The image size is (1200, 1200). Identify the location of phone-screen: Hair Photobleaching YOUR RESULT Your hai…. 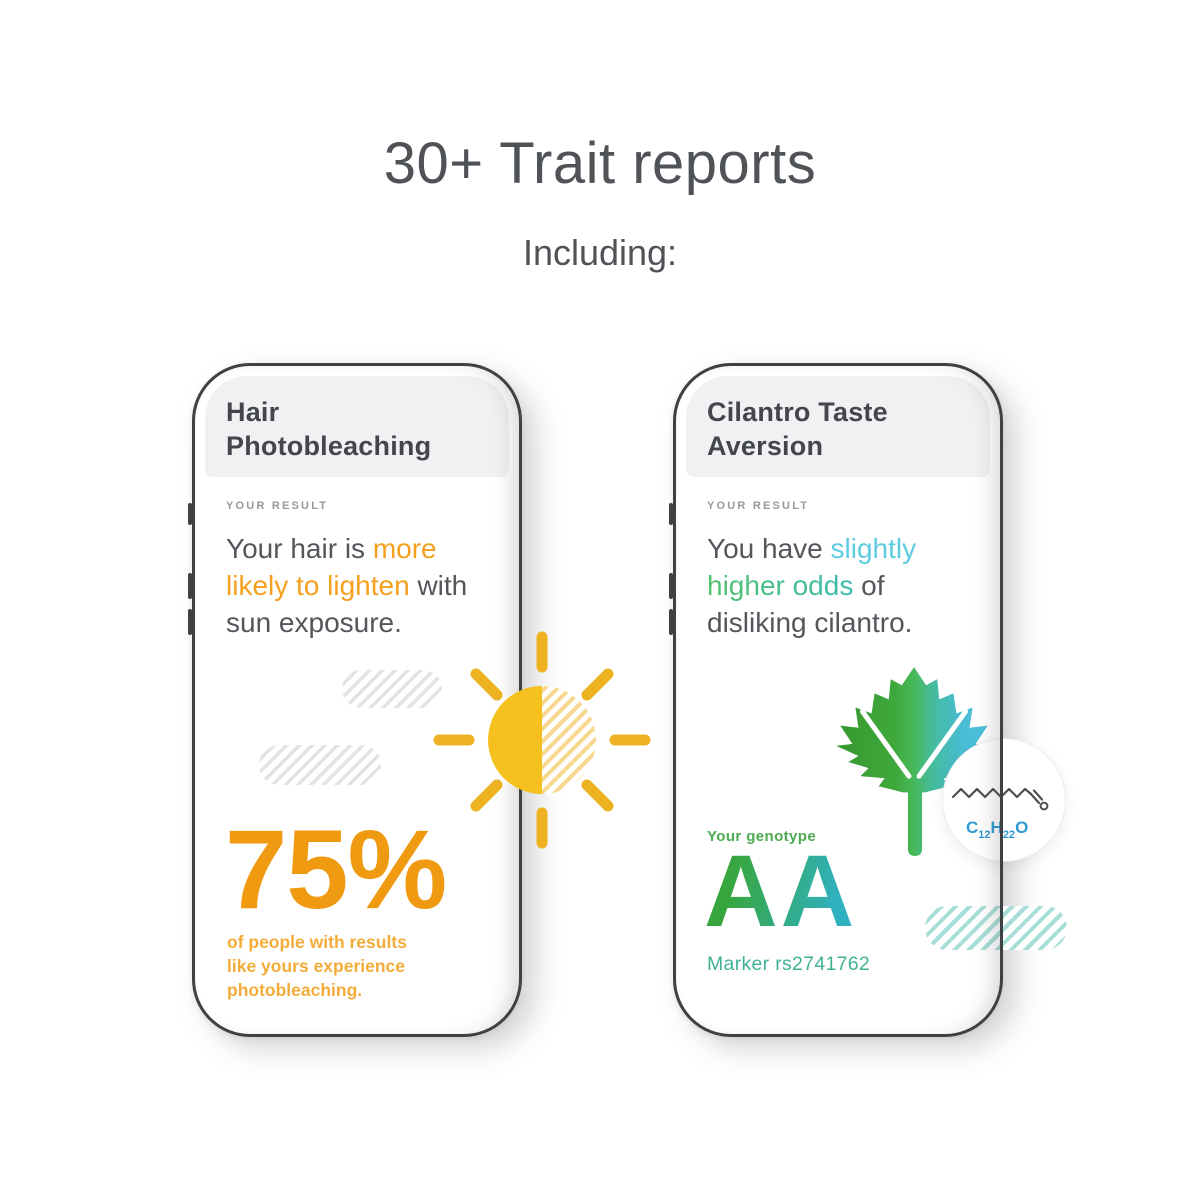
(357, 700).